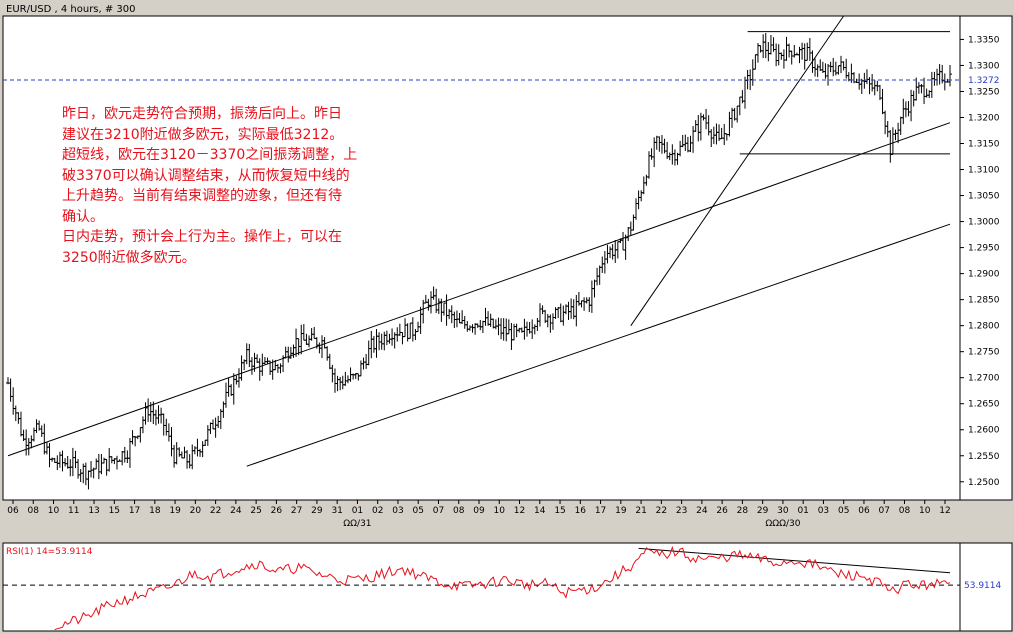 The height and width of the screenshot is (634, 1014). Describe the element at coordinates (984, 457) in the screenshot. I see `price-tick-label: 1.2550` at that location.